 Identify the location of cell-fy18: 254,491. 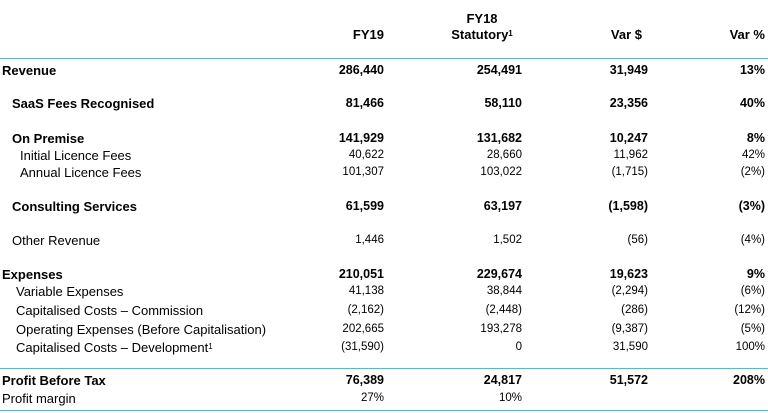
(499, 70).